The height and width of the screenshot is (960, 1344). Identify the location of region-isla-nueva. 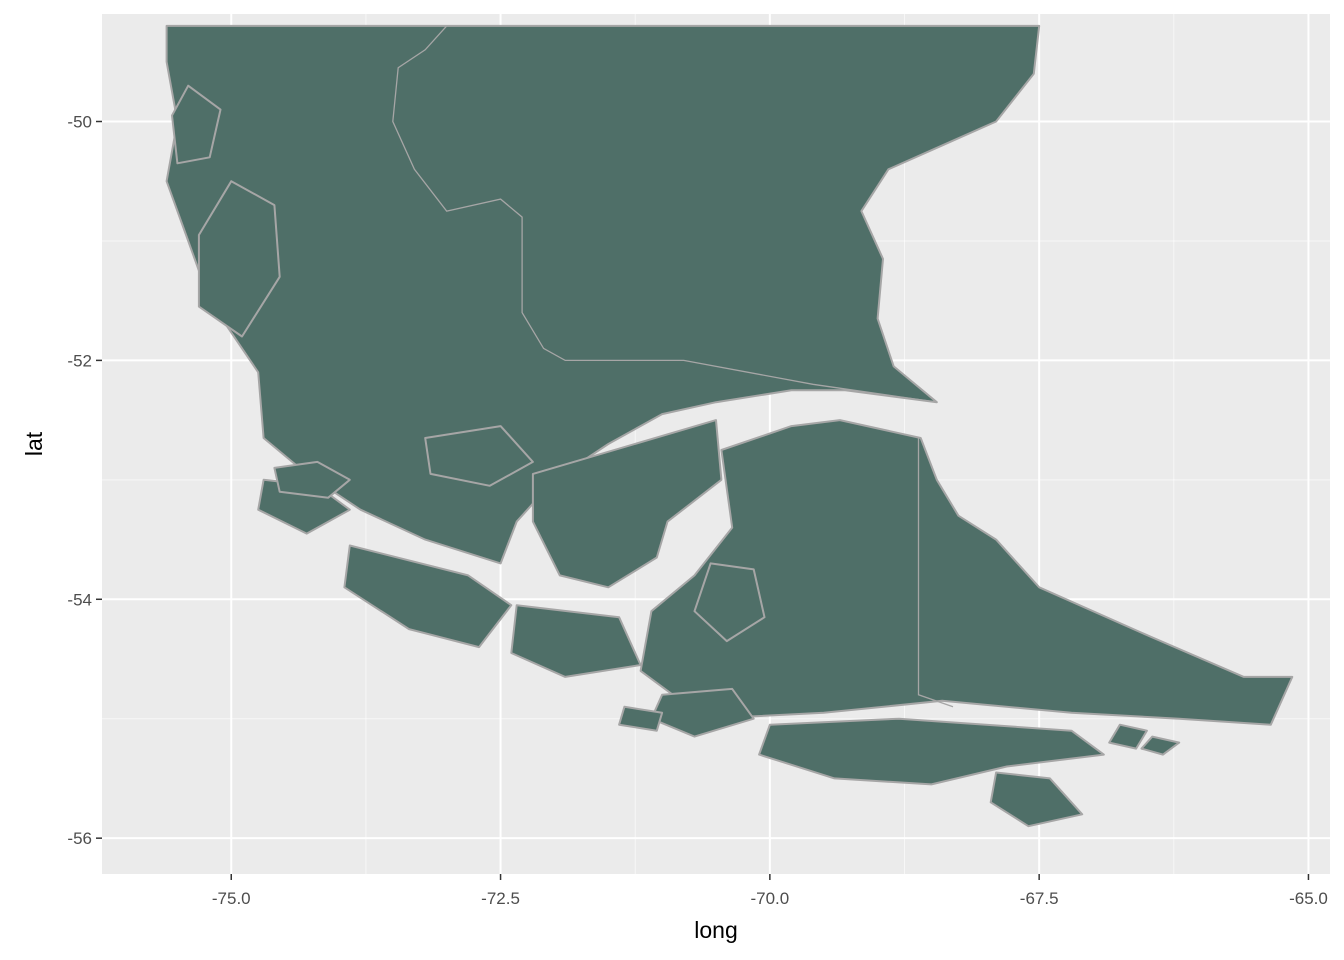
(1160, 745).